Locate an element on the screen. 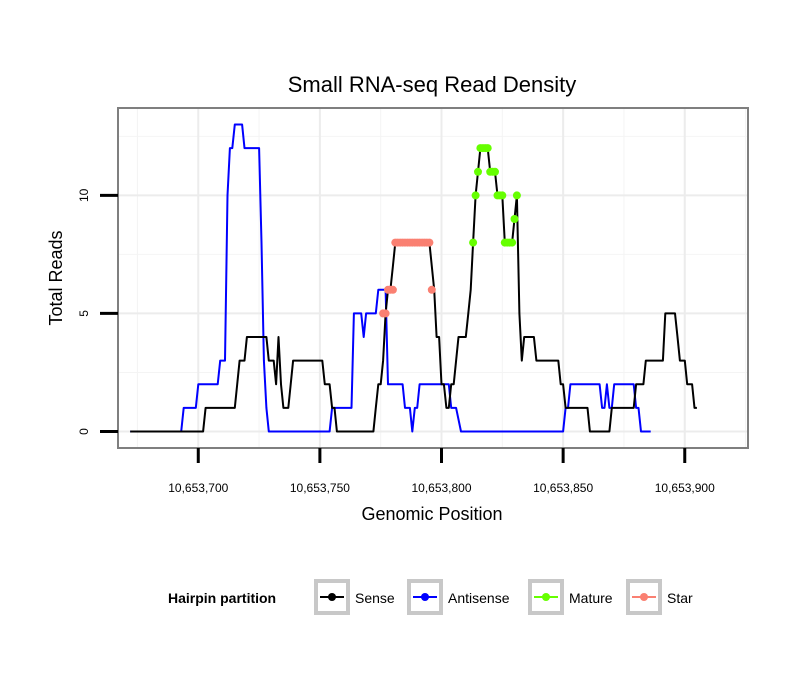 The width and height of the screenshot is (810, 690). legend-label: Star is located at coordinates (680, 598).